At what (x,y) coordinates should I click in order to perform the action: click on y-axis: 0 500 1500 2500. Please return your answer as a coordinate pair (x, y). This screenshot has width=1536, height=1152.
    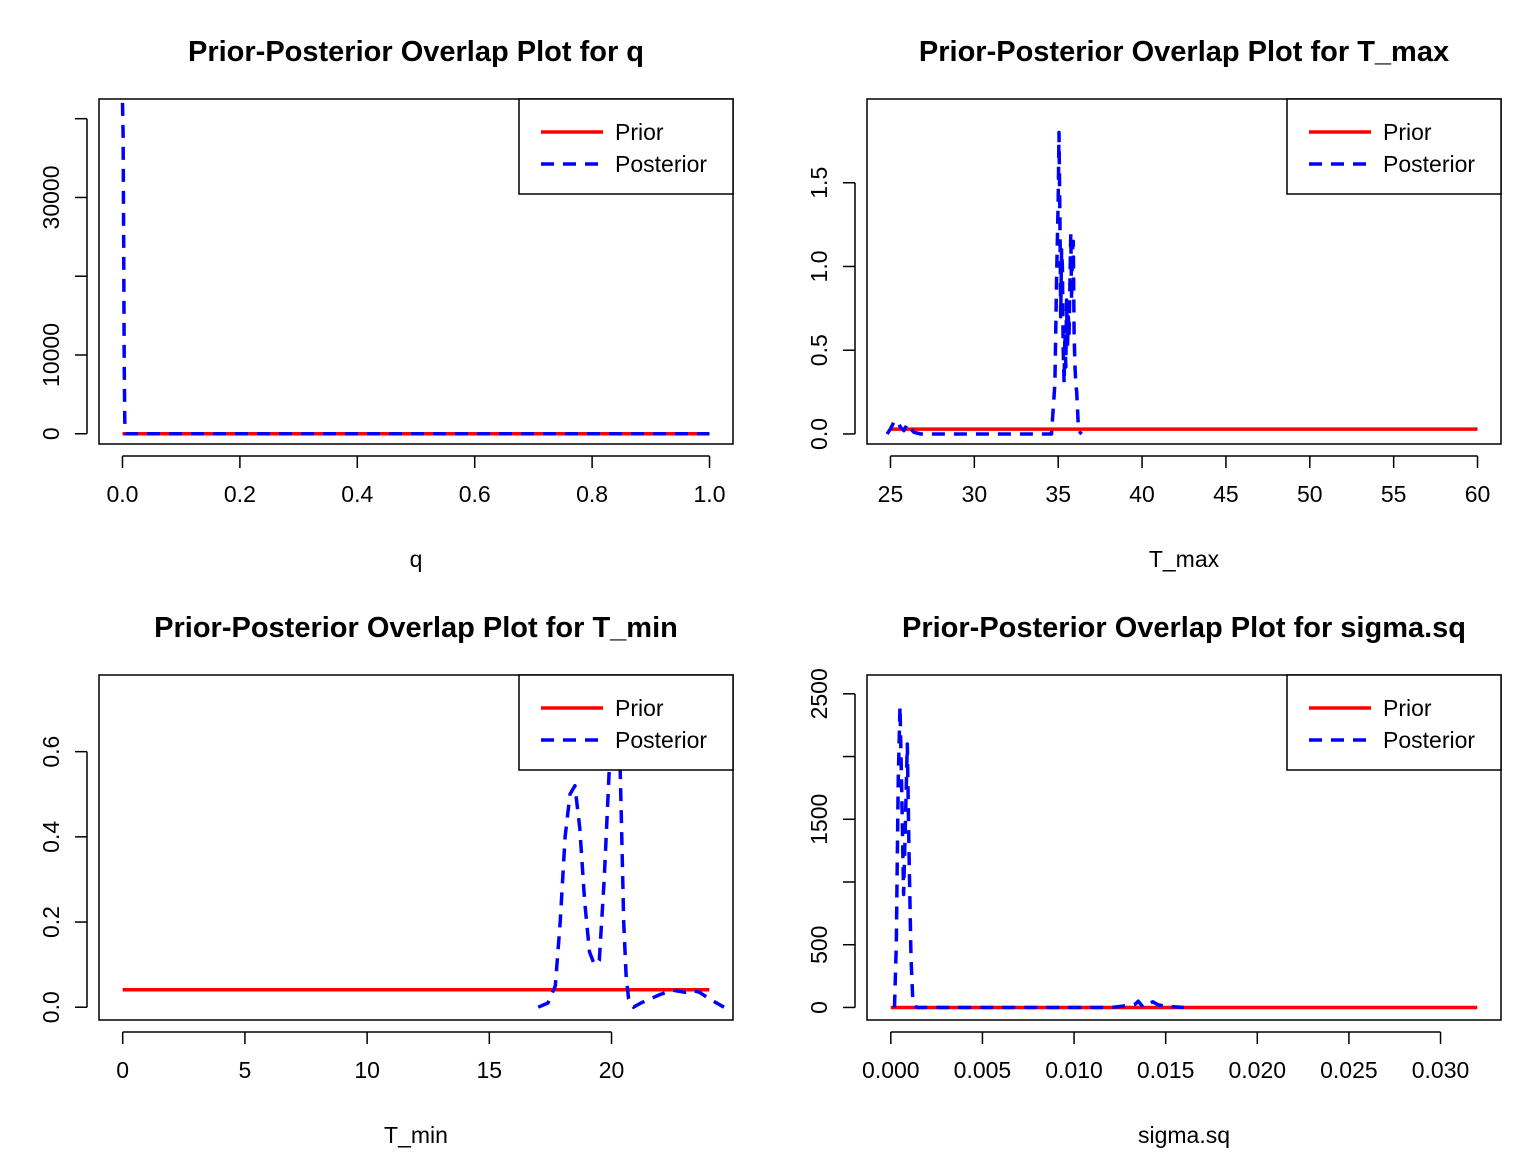
    Looking at the image, I should click on (831, 841).